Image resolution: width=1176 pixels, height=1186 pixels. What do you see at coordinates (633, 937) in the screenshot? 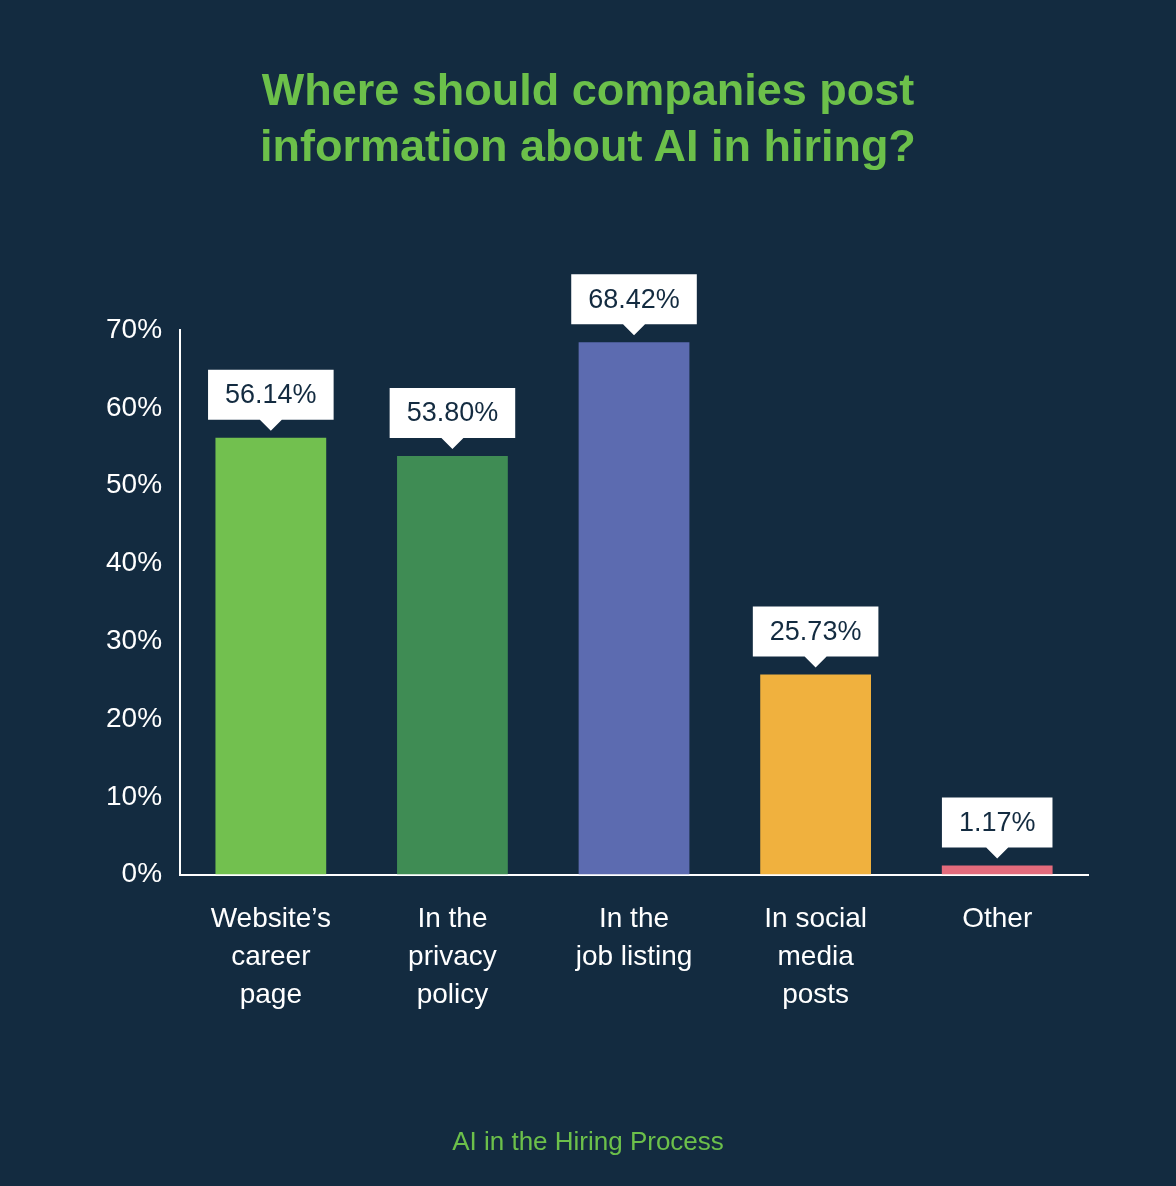
I see `x-tick-label: In the job listing` at bounding box center [633, 937].